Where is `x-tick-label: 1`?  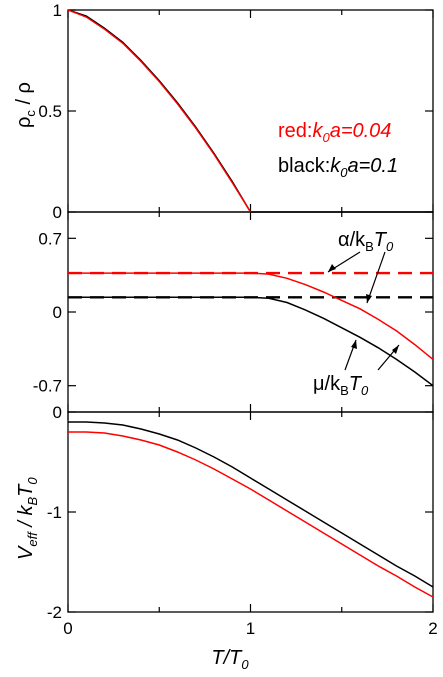 x-tick-label: 1 is located at coordinates (250, 628).